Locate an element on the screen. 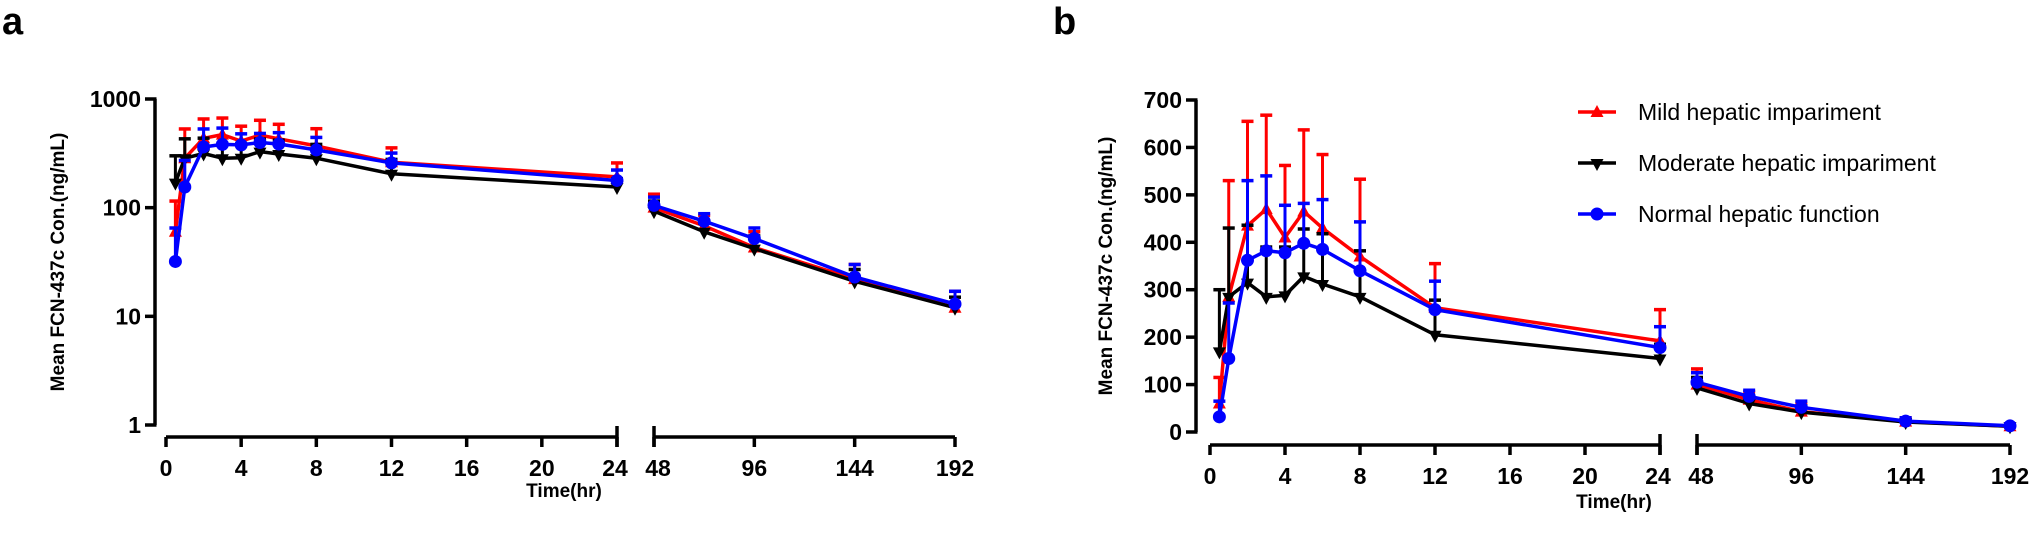  legend-label: Mild hepatic impariment is located at coordinates (1759, 112).